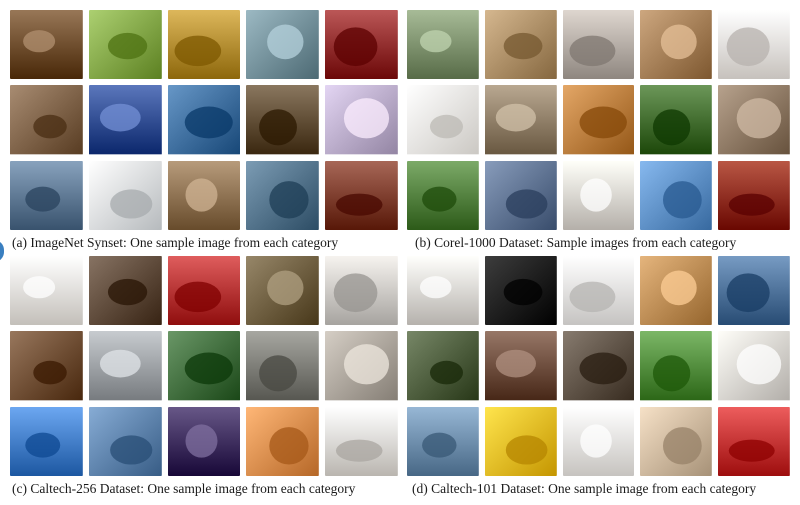  I want to click on beetle-photo, so click(361, 441).